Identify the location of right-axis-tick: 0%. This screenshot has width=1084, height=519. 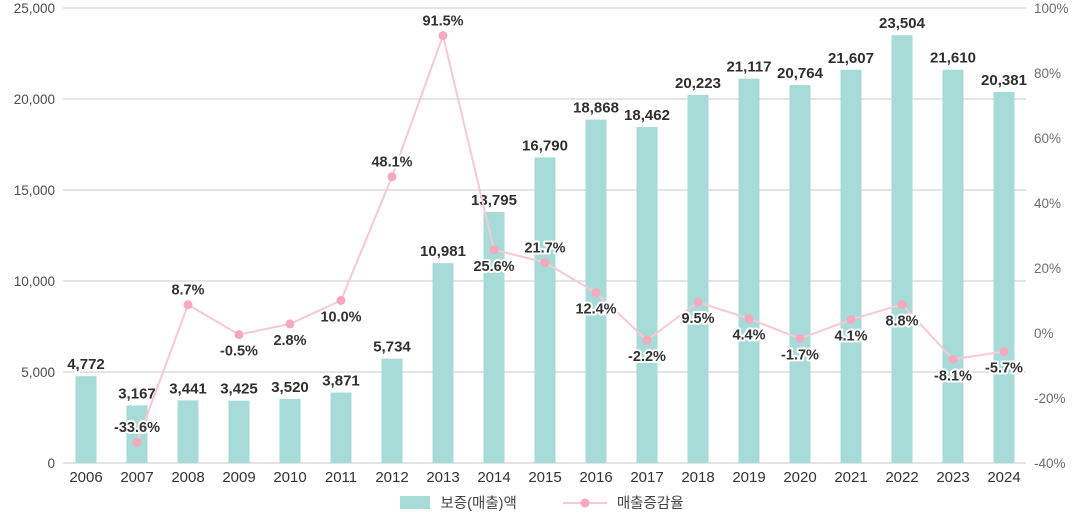
(1044, 333).